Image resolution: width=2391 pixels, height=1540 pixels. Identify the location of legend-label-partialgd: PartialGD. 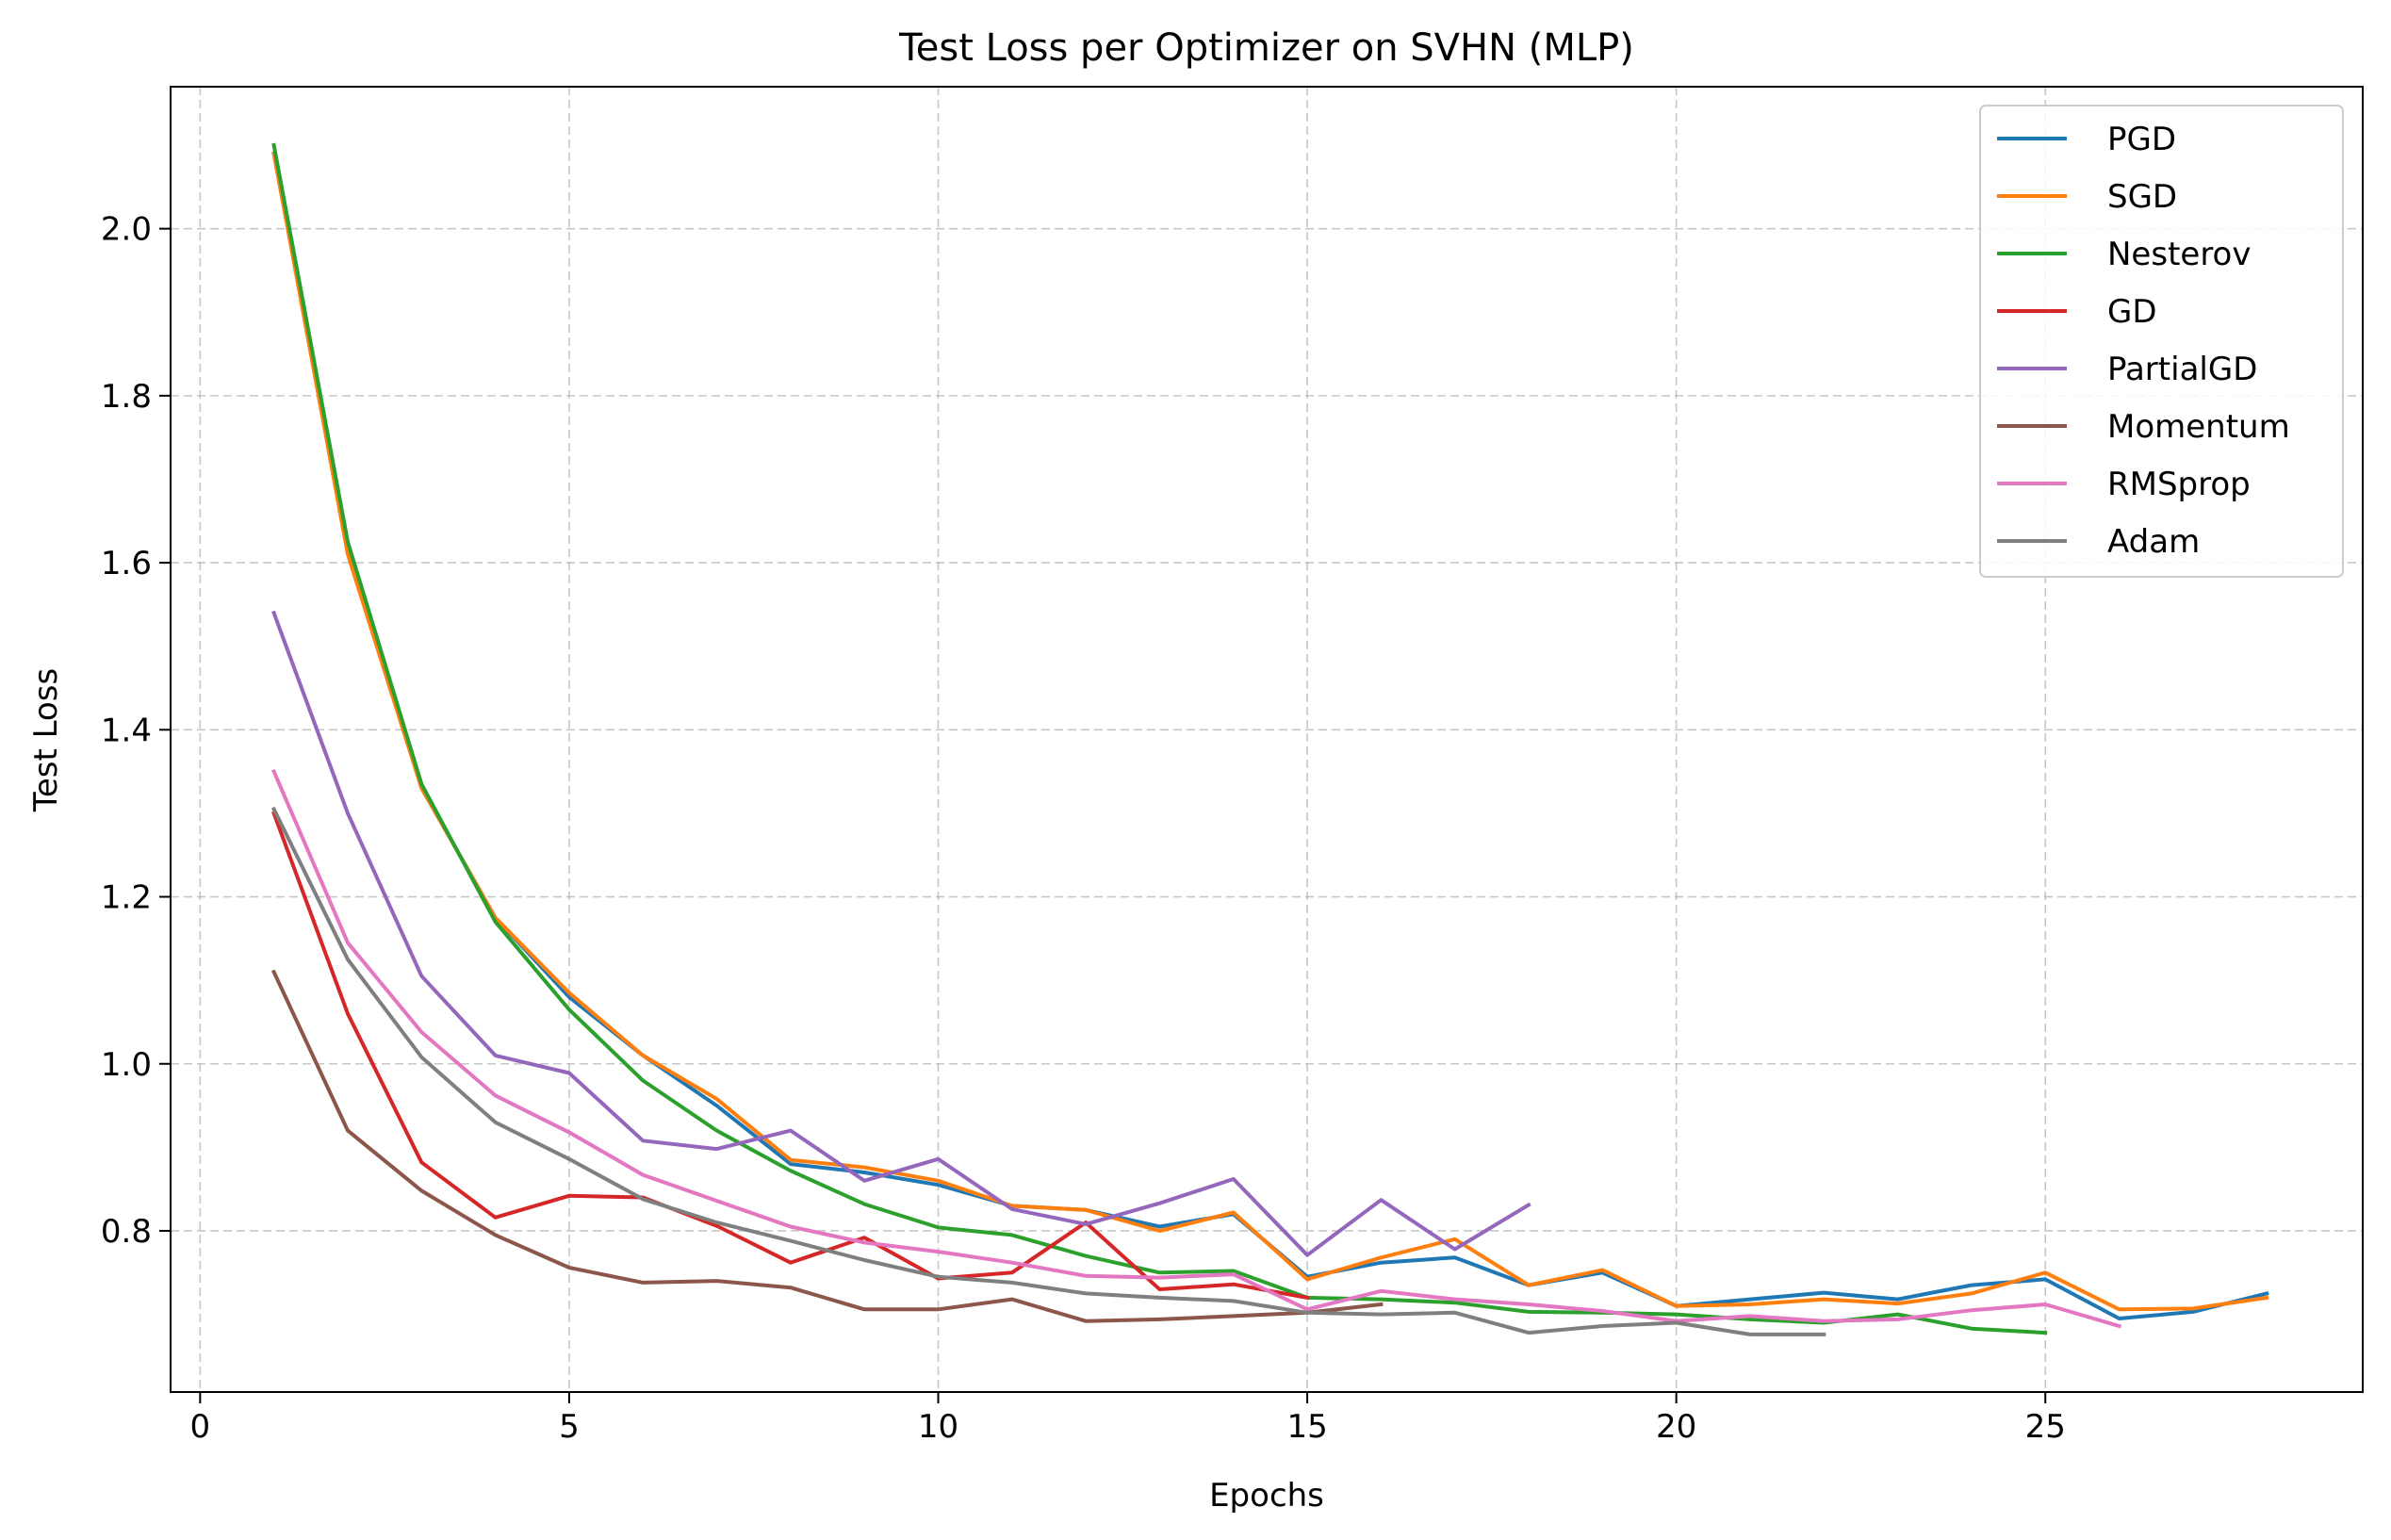
(2182, 369).